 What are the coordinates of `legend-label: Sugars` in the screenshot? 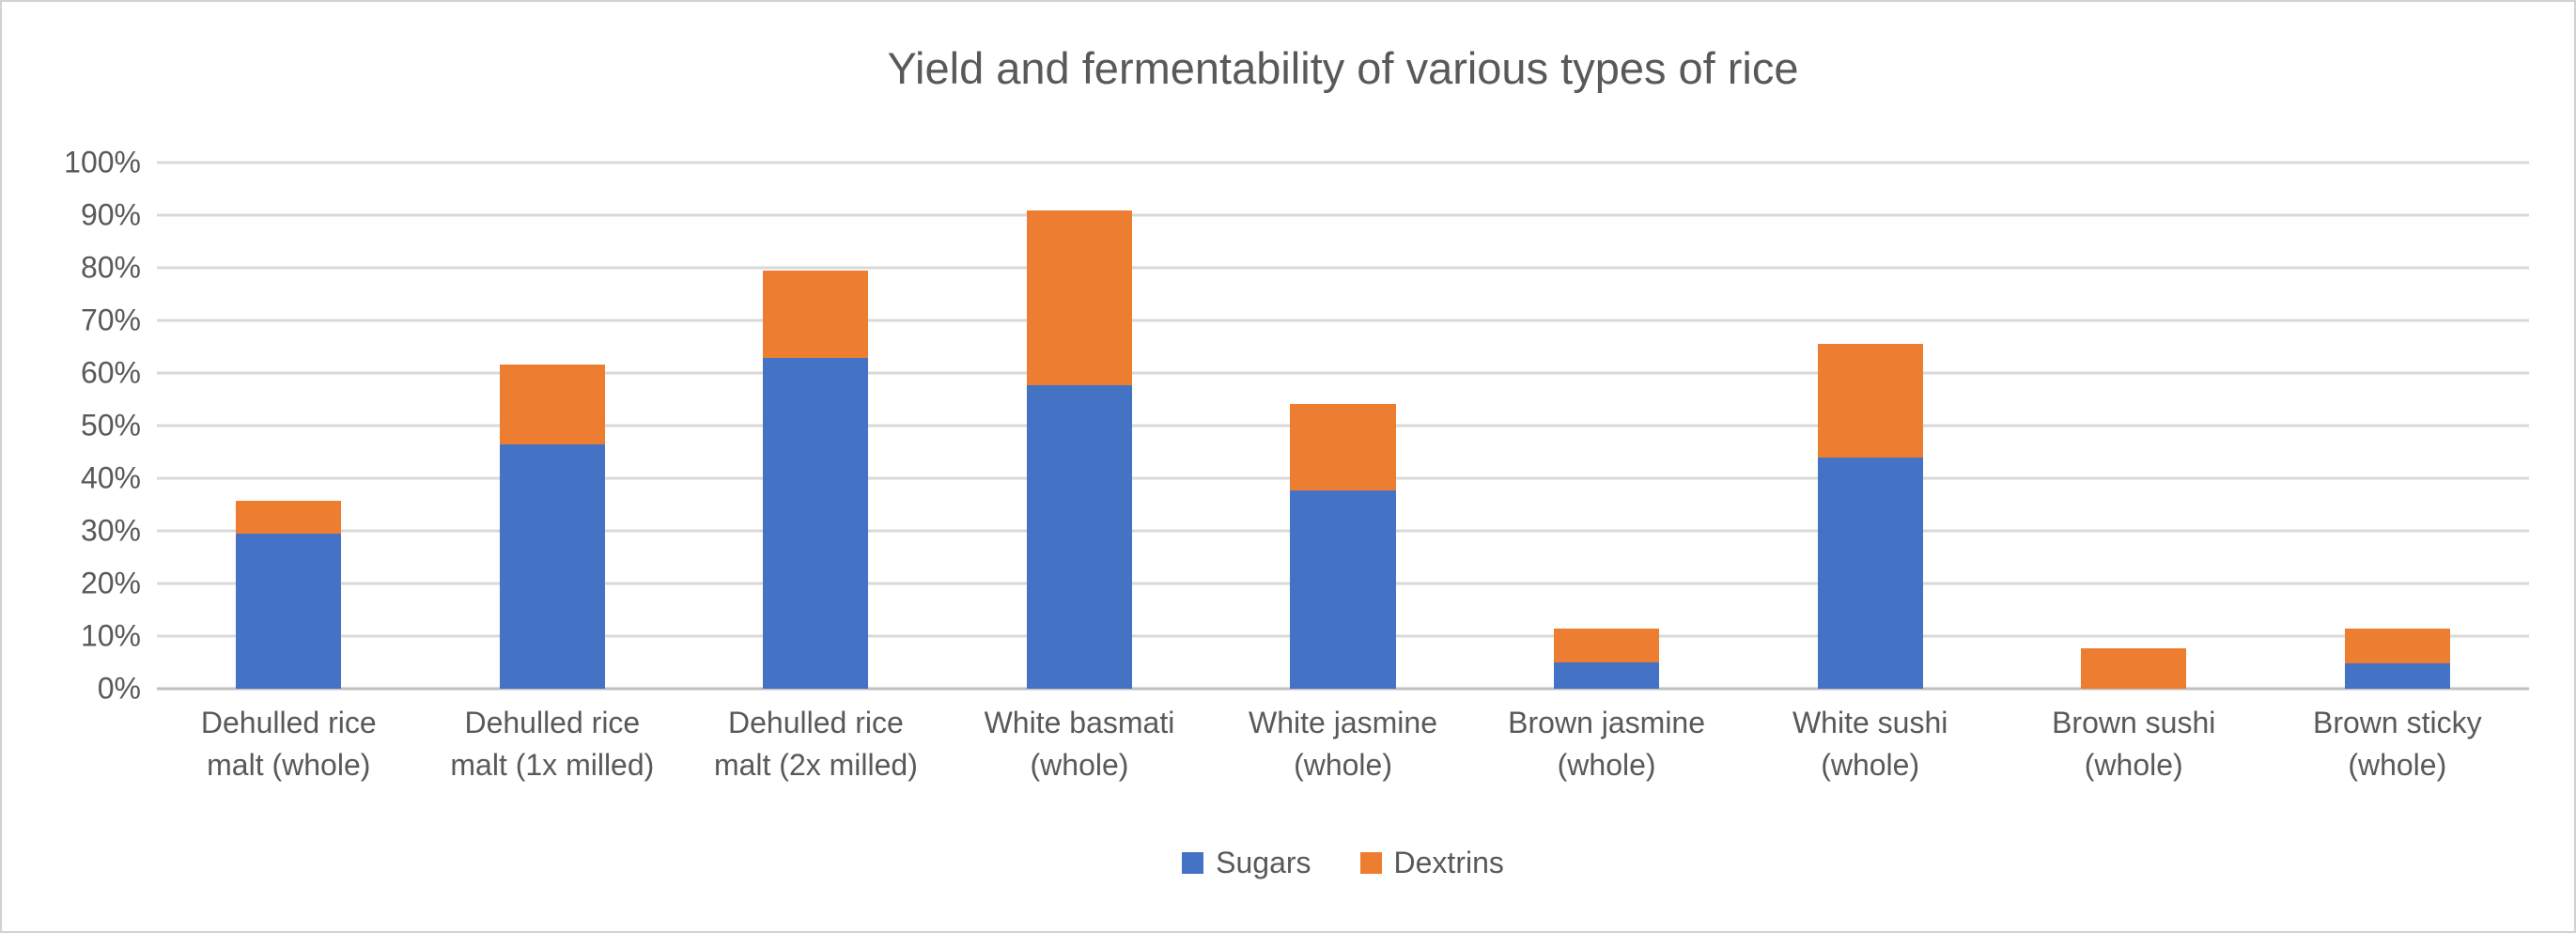 It's located at (1263, 862).